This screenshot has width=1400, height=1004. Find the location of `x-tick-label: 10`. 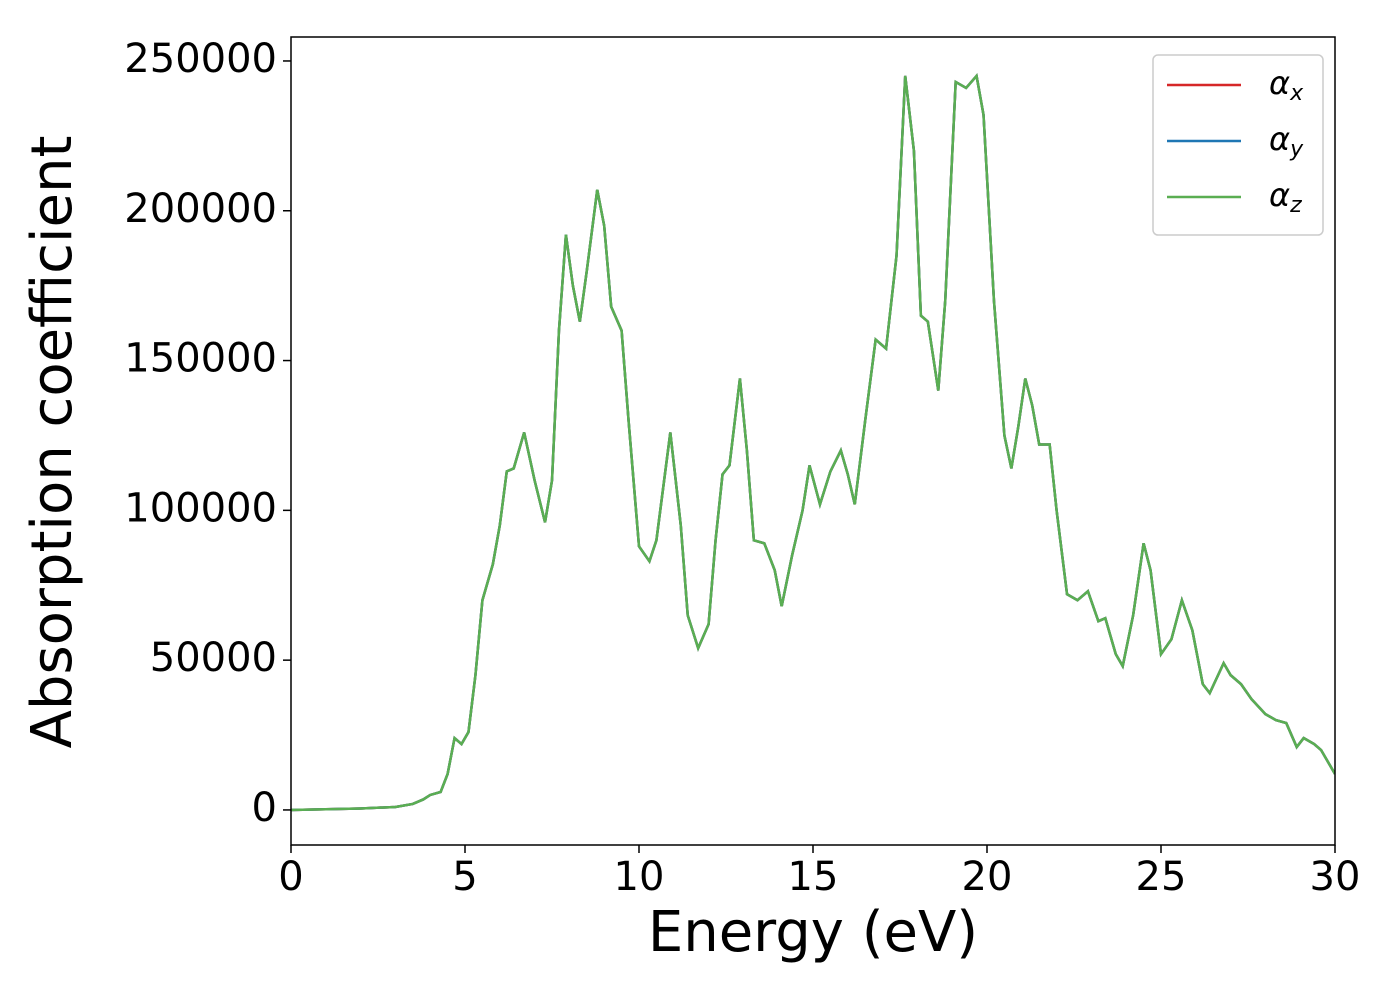

x-tick-label: 10 is located at coordinates (639, 877).